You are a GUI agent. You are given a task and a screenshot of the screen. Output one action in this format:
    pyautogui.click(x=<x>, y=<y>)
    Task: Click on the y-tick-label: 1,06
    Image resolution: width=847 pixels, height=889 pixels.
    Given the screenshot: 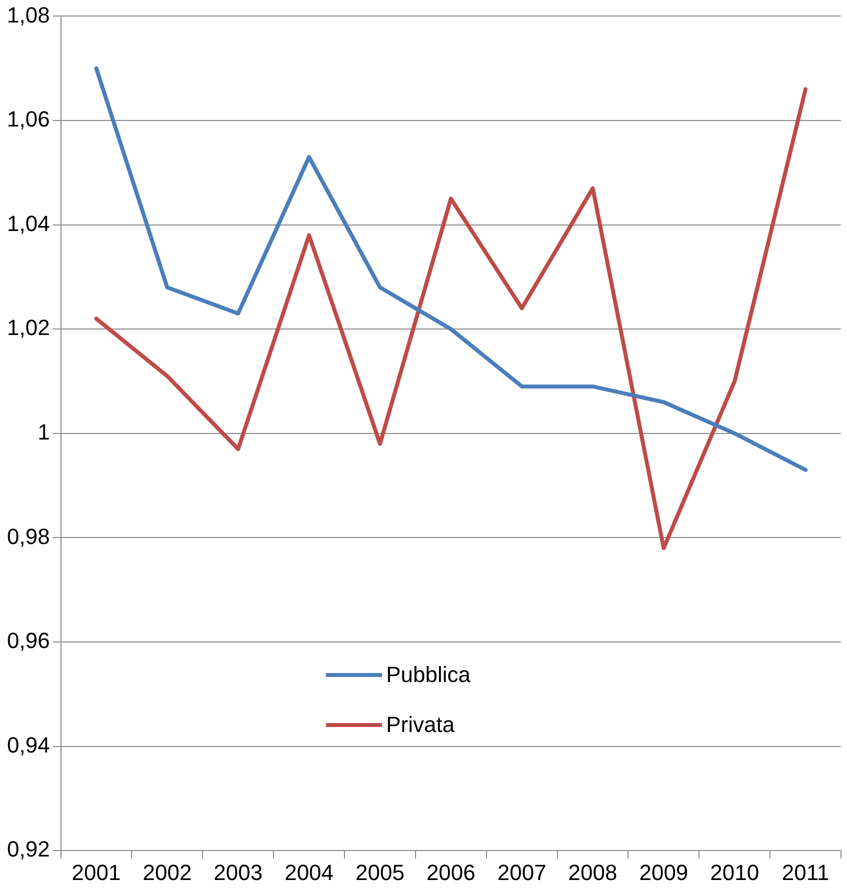 What is the action you would take?
    pyautogui.click(x=28, y=119)
    